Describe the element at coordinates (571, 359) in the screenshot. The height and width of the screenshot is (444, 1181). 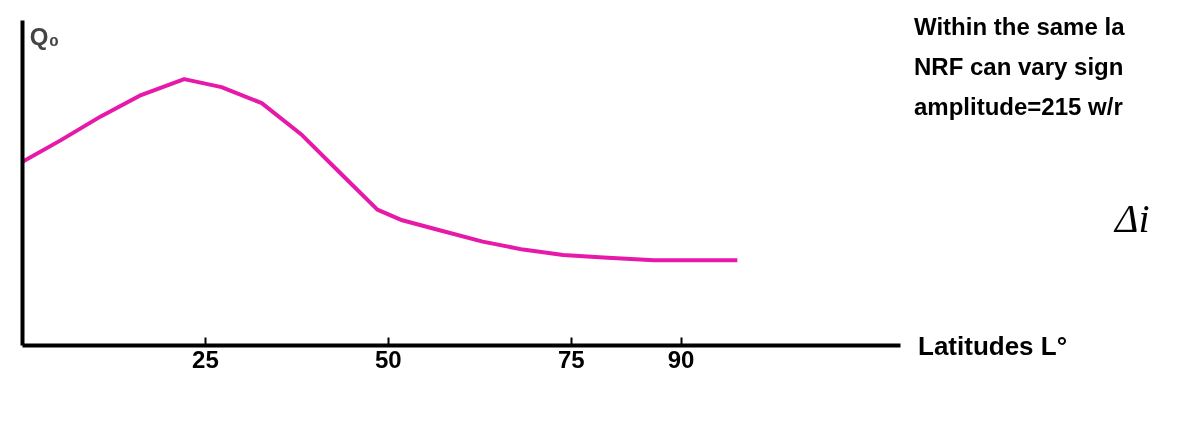
I see `x-tick-label: 75` at that location.